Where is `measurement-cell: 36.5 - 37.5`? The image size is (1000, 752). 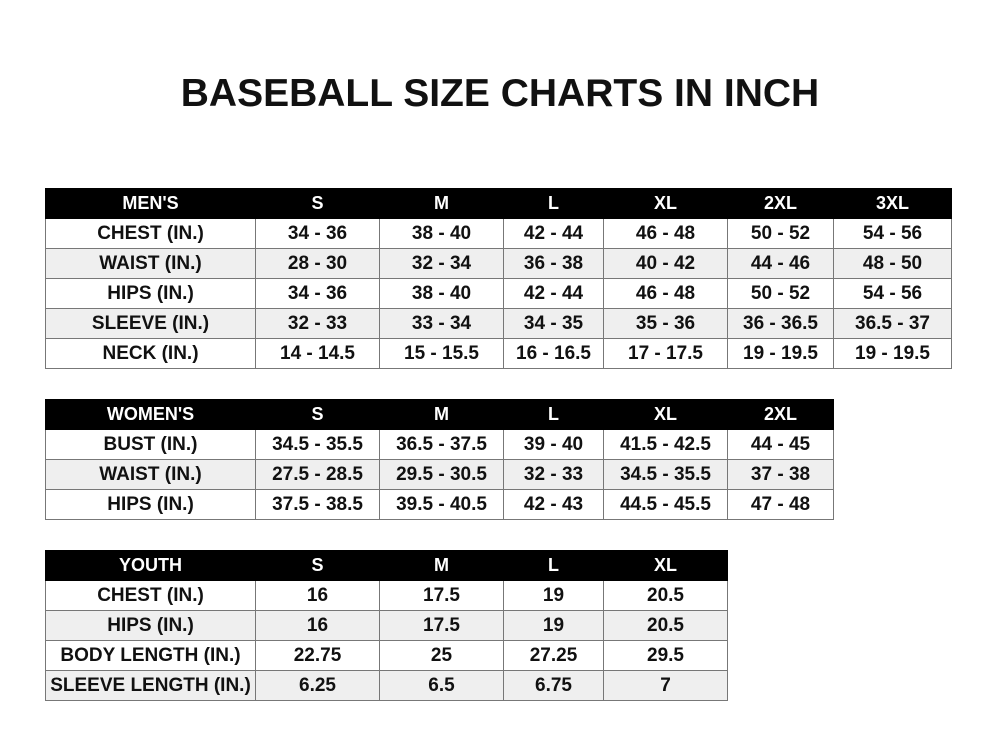 measurement-cell: 36.5 - 37.5 is located at coordinates (441, 444).